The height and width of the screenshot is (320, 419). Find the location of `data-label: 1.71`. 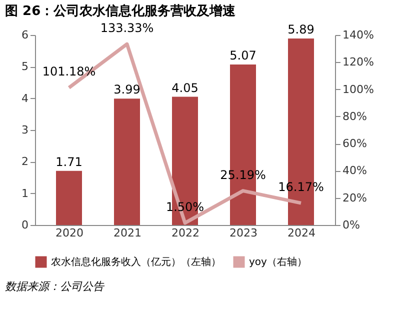

data-label: 1.71 is located at coordinates (69, 161).